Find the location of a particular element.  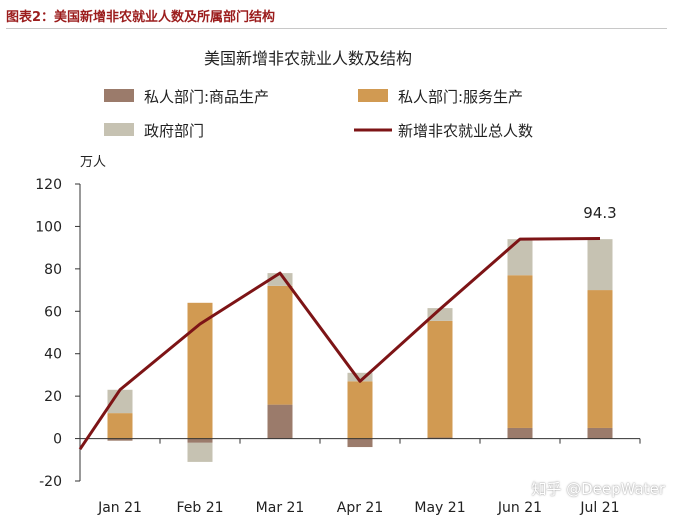

x-tick-label: Jan 21 is located at coordinates (119, 508).